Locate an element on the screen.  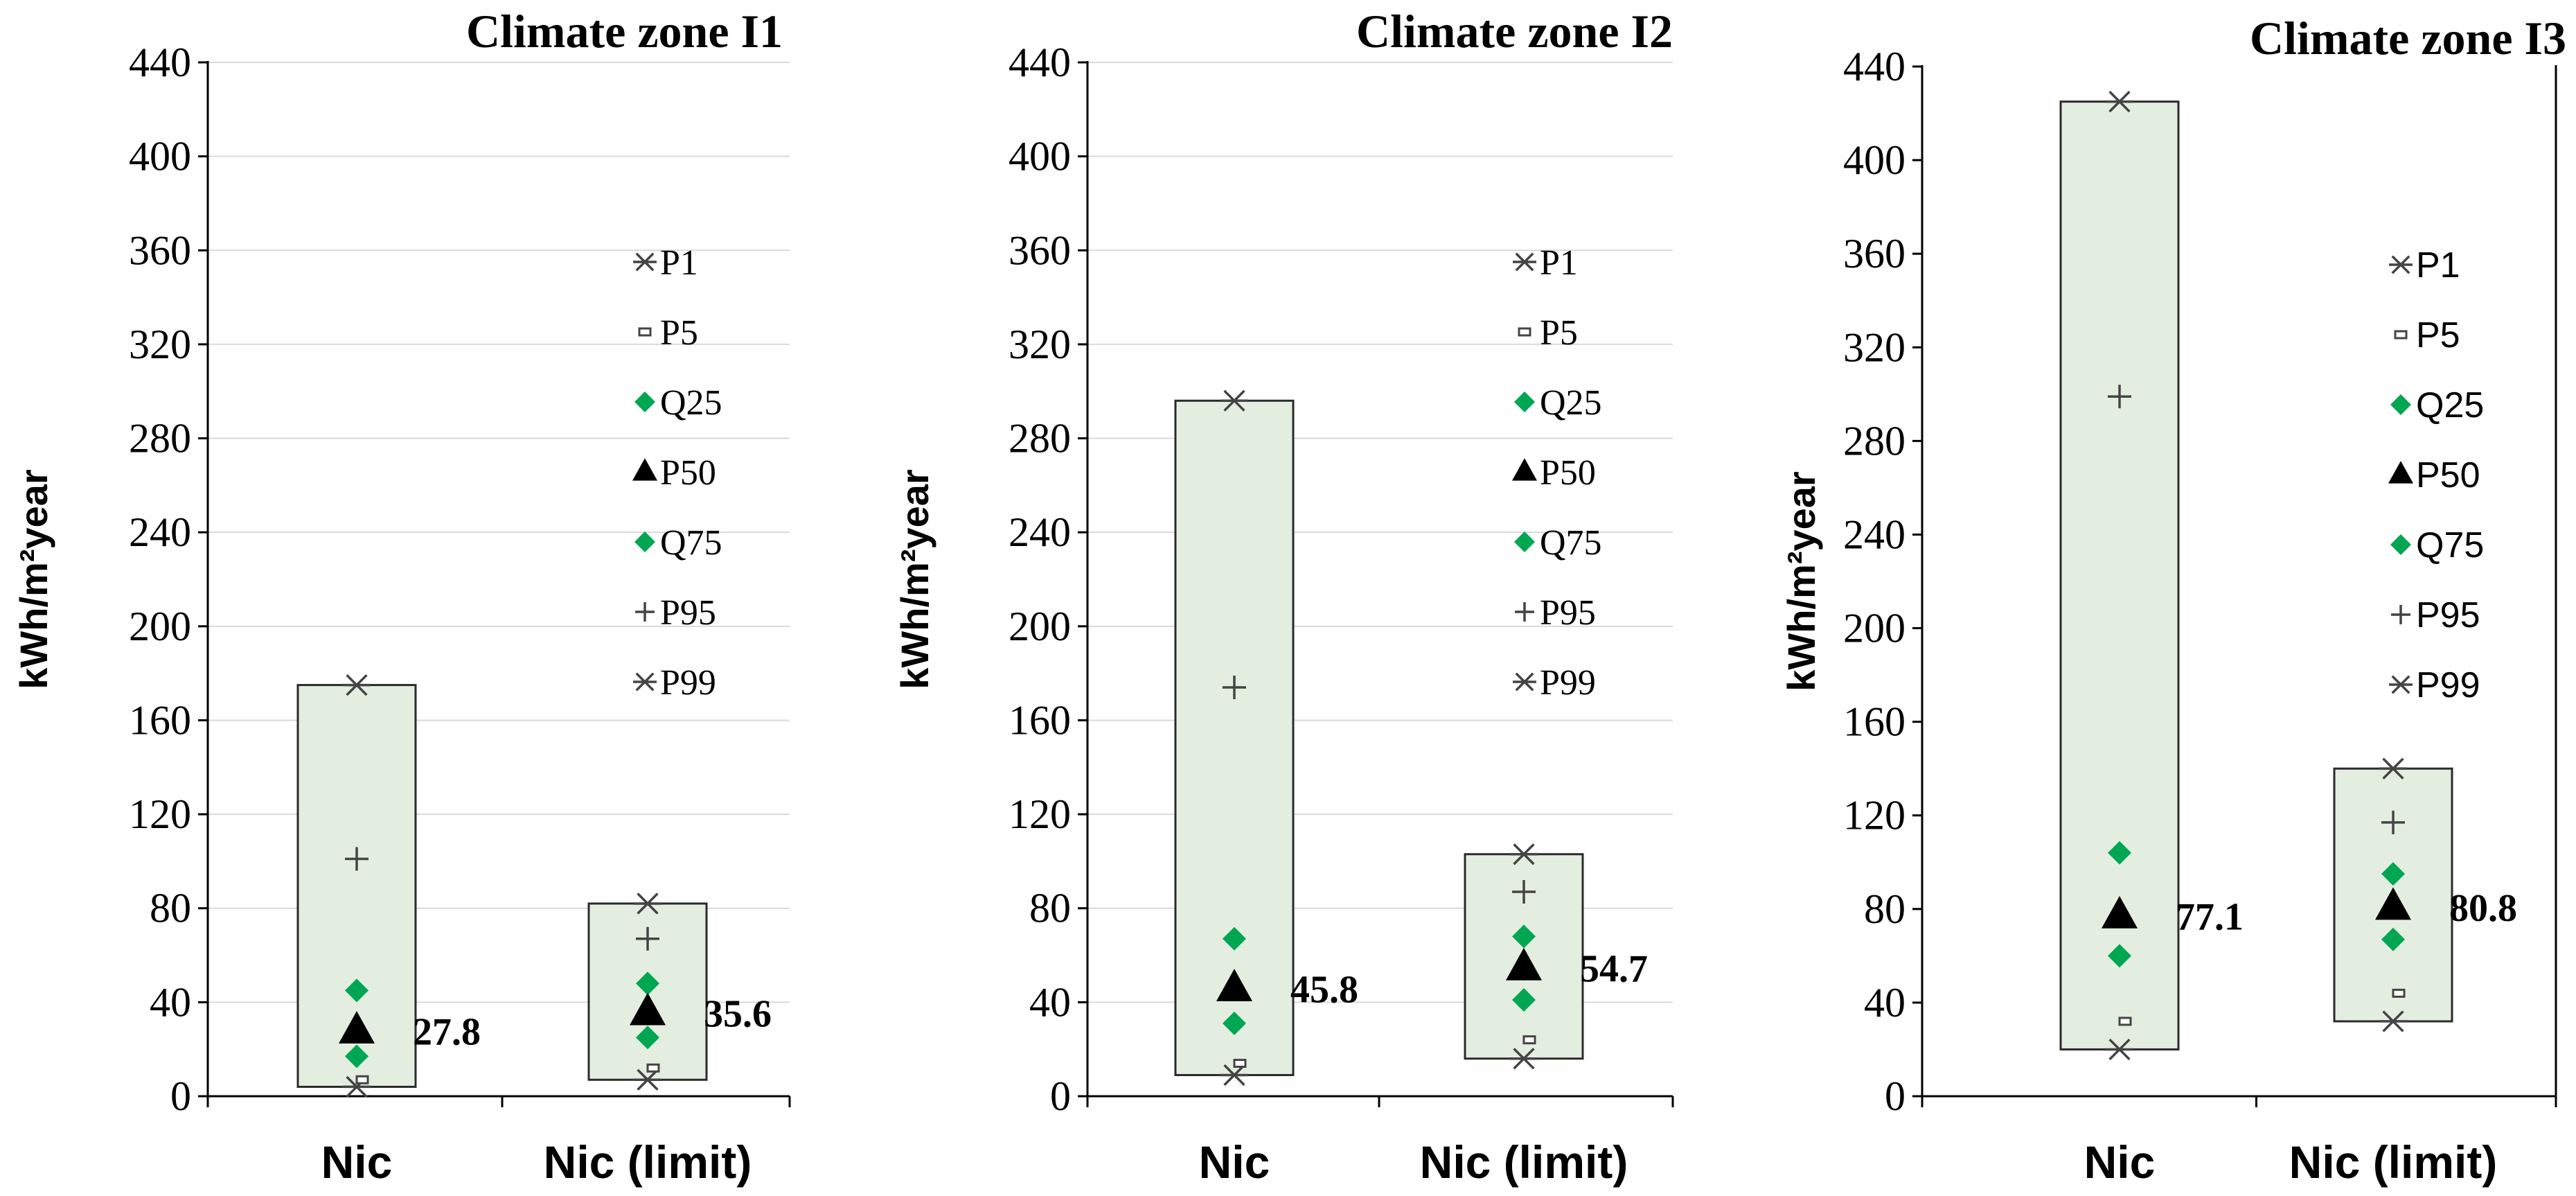
median-value-label: 35.6 is located at coordinates (738, 1014).